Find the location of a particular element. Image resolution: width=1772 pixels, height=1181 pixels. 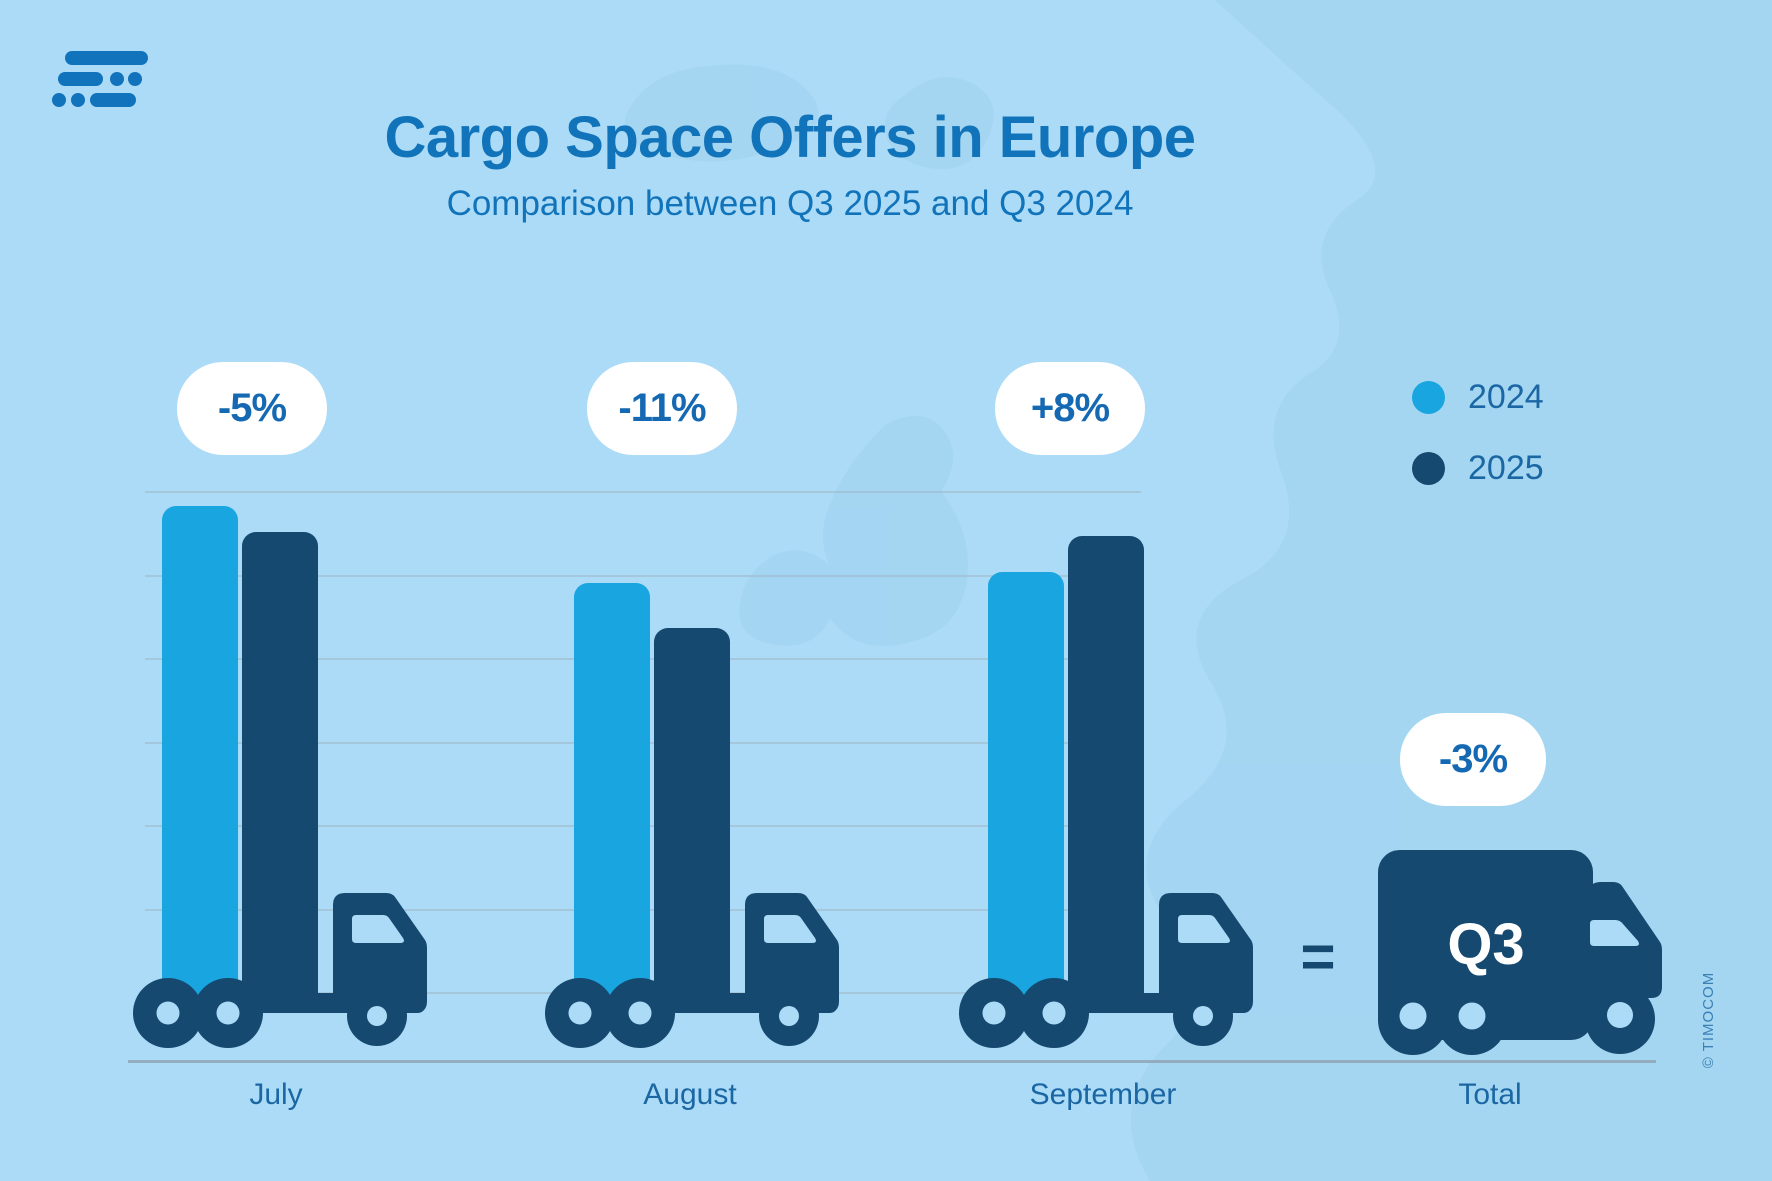

map-blob-britain is located at coordinates (895, 531).